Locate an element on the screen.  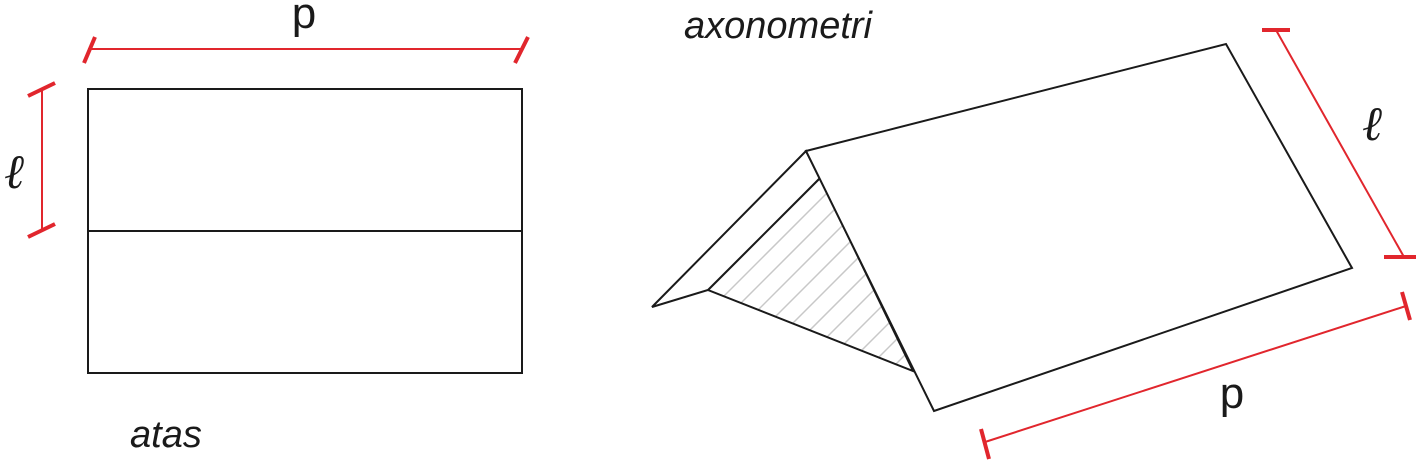
axo-width-label: ℓ is located at coordinates (1372, 124).